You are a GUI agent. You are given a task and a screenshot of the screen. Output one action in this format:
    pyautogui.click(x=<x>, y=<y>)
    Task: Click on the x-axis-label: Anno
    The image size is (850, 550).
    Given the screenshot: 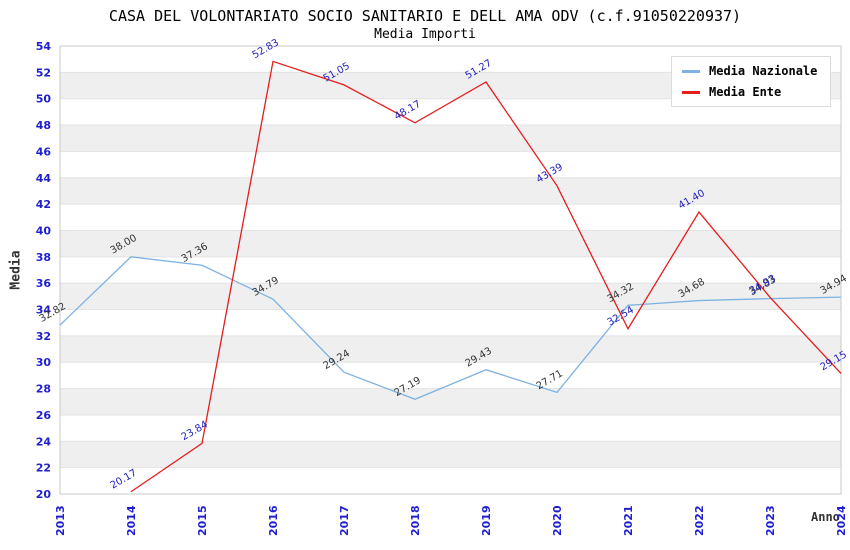 What is the action you would take?
    pyautogui.click(x=825, y=517)
    